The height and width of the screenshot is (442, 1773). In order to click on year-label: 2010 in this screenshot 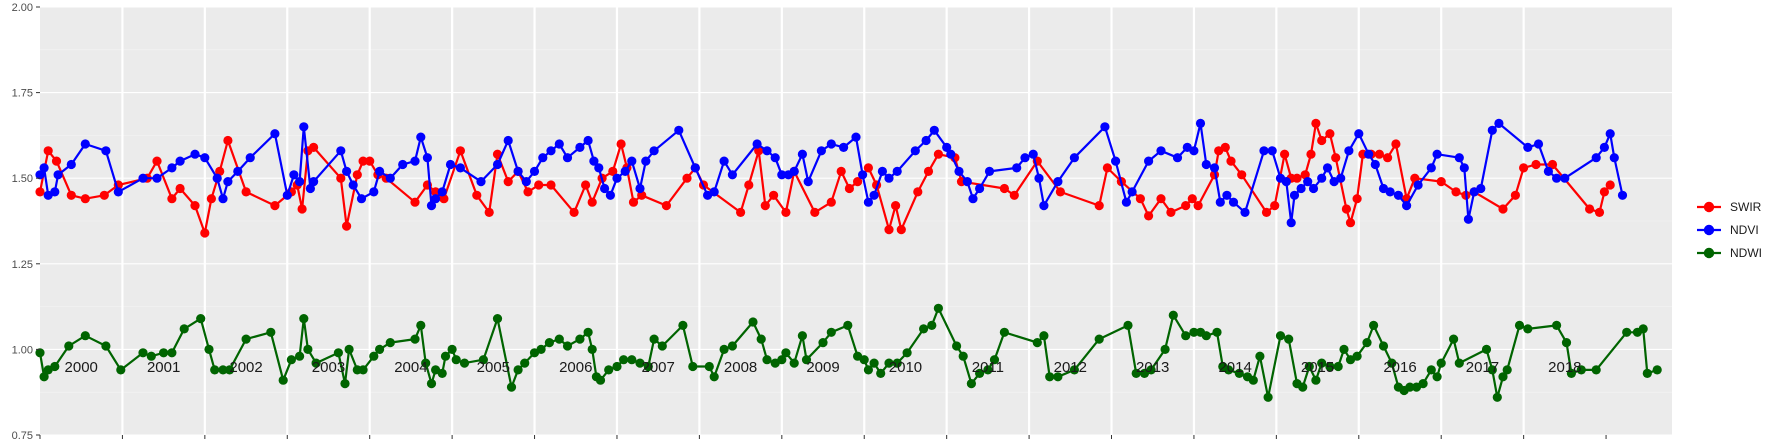, I will do `click(905, 367)`.